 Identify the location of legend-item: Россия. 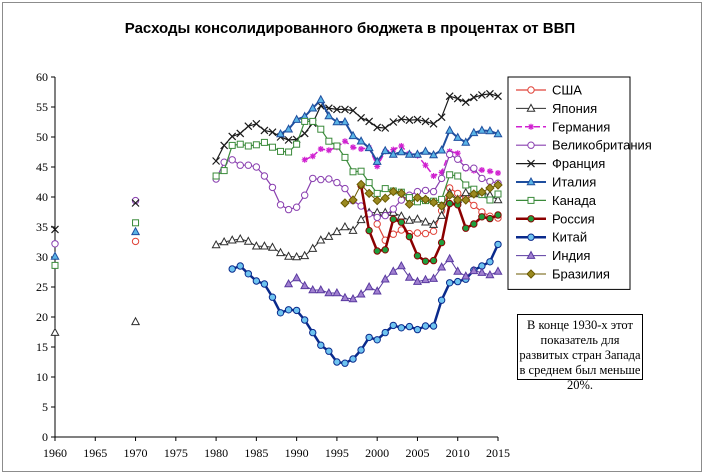
(555, 218).